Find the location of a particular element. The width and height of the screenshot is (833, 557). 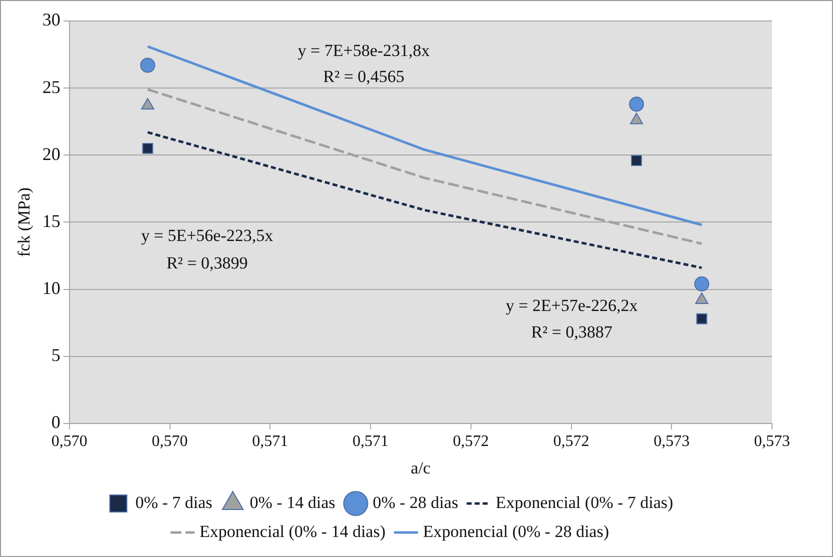

y-tick-label: 20 is located at coordinates (51, 154).